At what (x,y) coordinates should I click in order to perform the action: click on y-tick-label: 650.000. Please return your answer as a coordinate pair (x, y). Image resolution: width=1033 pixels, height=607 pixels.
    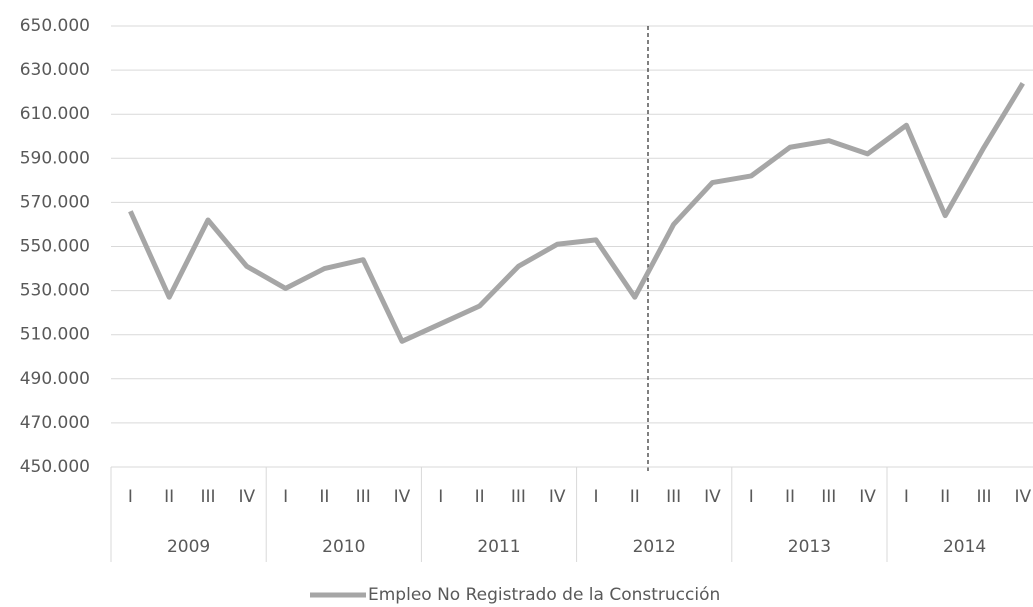
    Looking at the image, I should click on (55, 26).